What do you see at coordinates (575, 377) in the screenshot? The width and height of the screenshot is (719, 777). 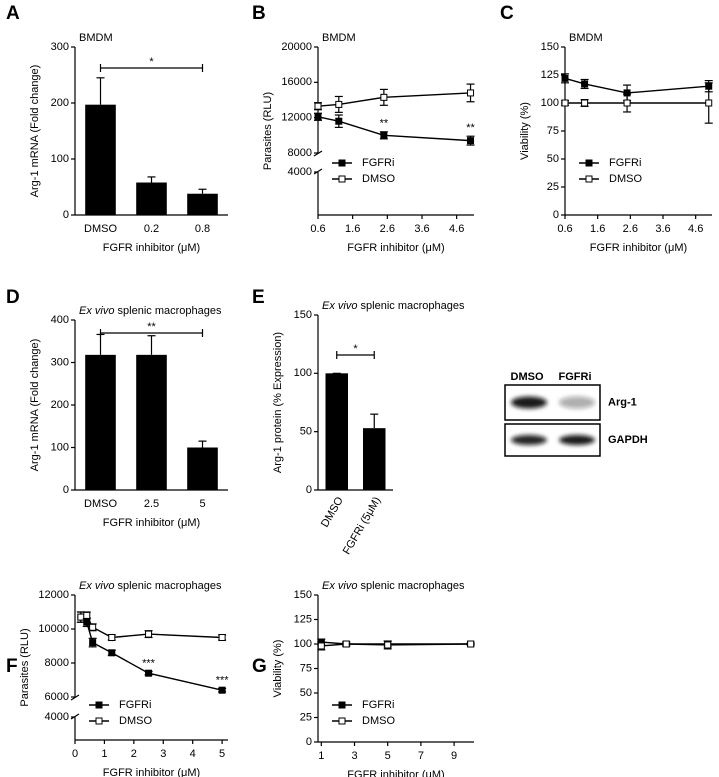 I see `blot-column-label: FGFRi` at bounding box center [575, 377].